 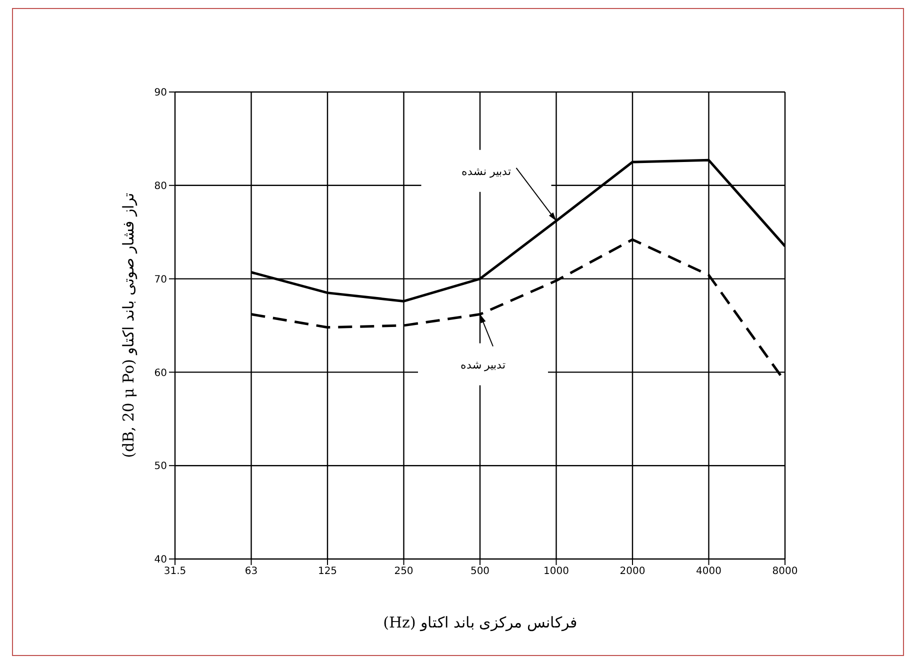 What do you see at coordinates (160, 373) in the screenshot?
I see `y-tick-label: 60` at bounding box center [160, 373].